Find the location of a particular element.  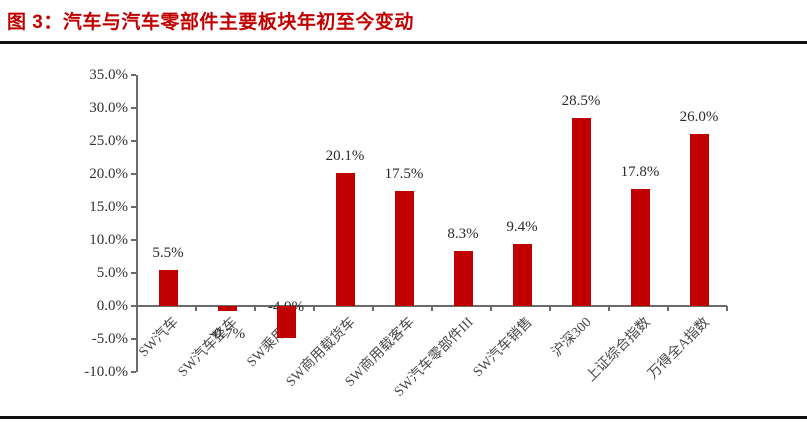

y-axis-line is located at coordinates (137, 223).